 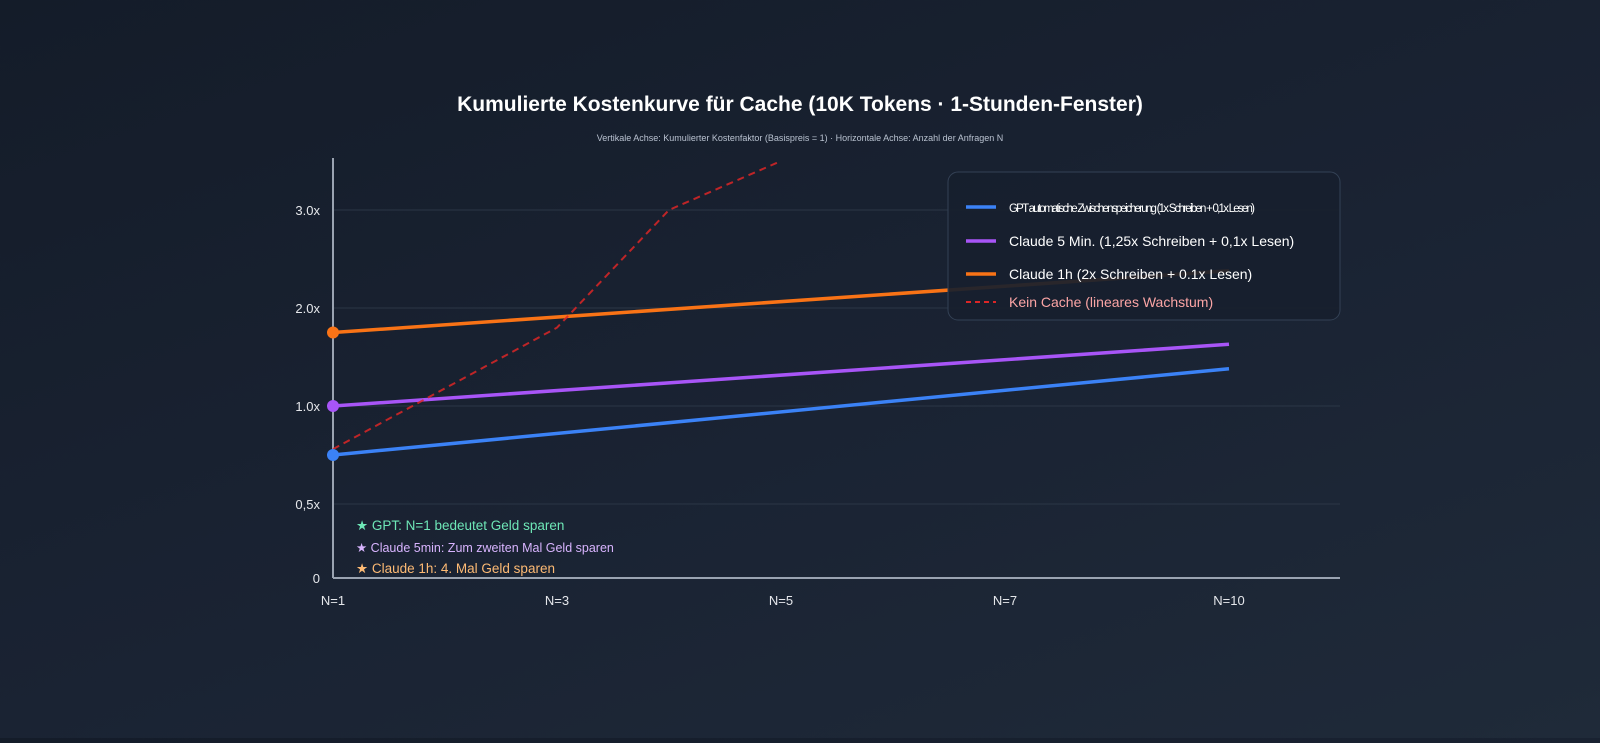 What do you see at coordinates (460, 525) in the screenshot?
I see `annotation-label: ★ GPT: N=1 bedeutet Geld sparen` at bounding box center [460, 525].